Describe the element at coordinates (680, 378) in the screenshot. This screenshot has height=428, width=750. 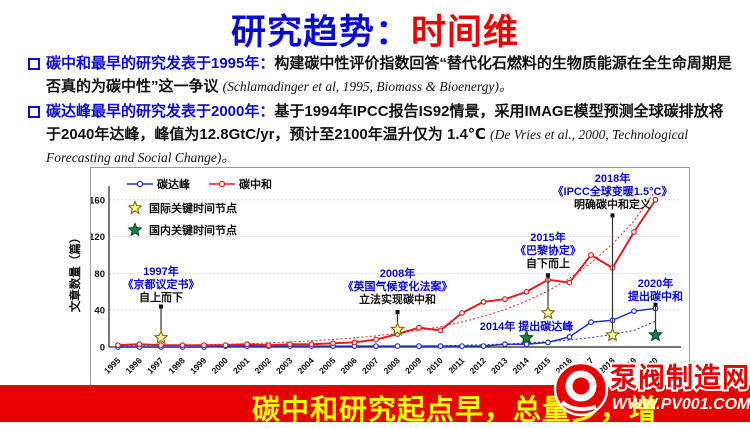
I see `logo-name: 泵阀制造网` at that location.